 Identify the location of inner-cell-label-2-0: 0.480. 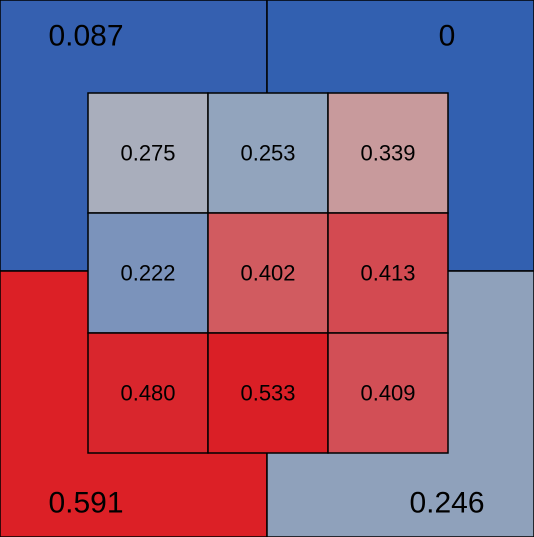
(147, 393).